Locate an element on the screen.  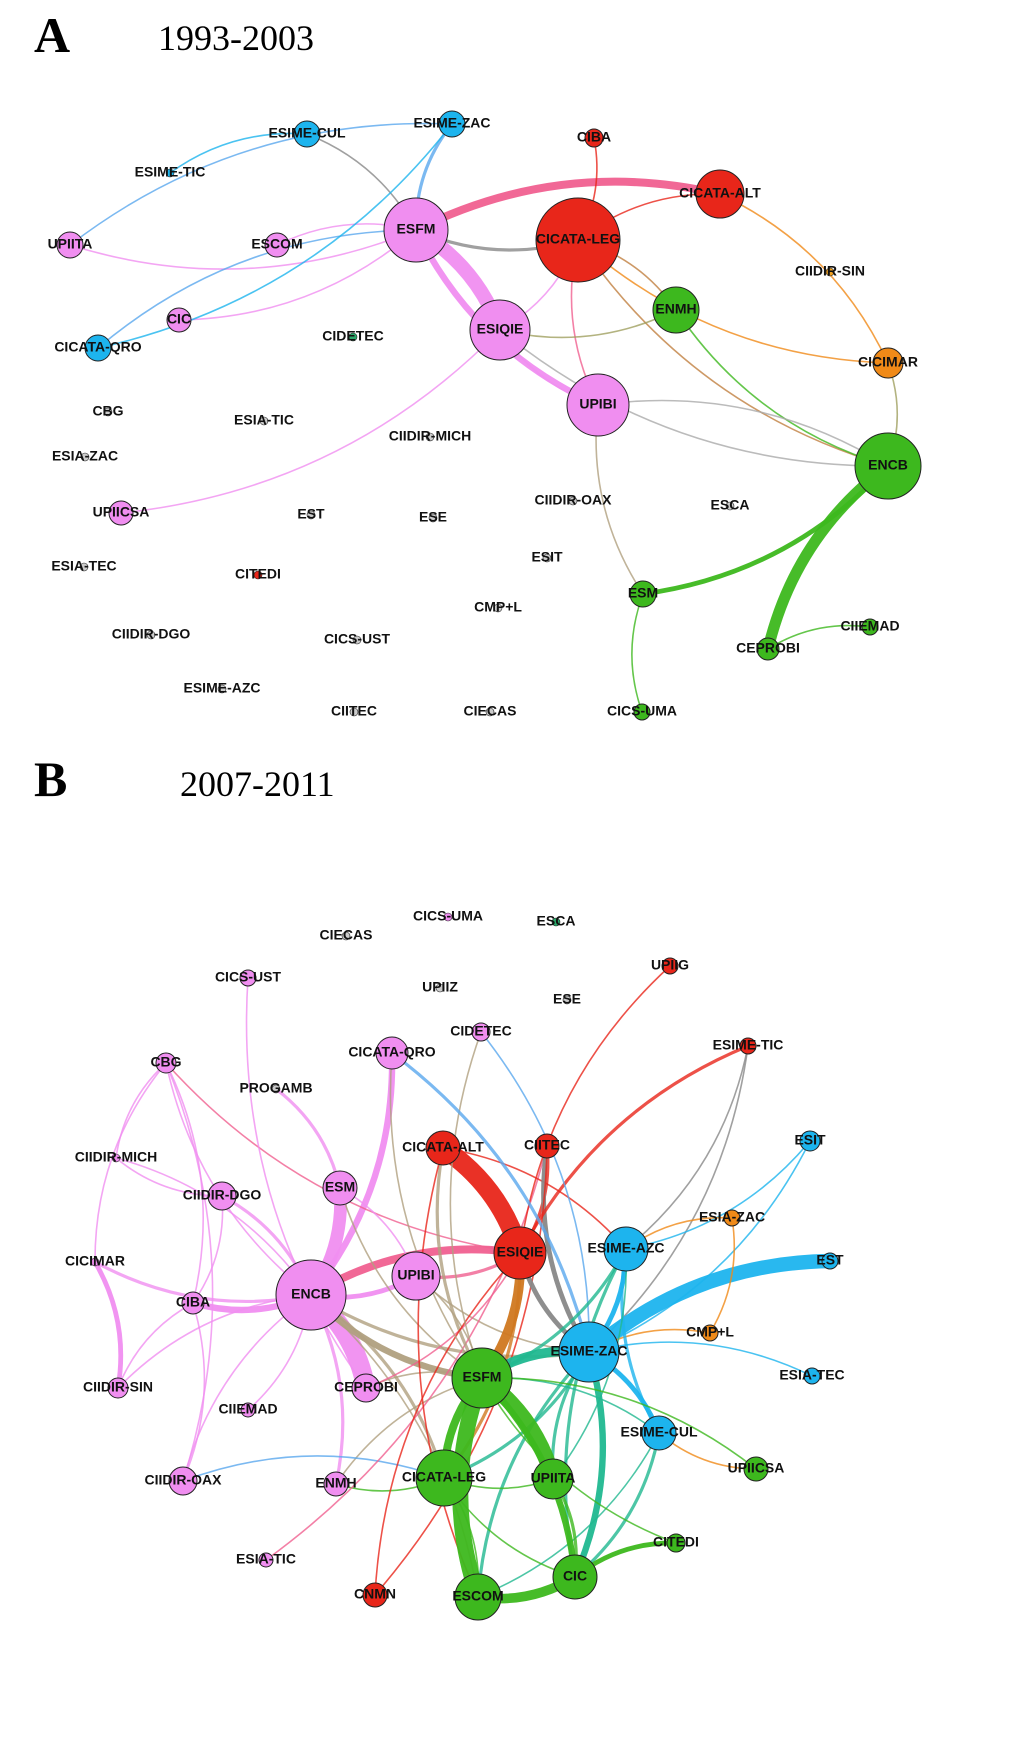
edge-esfm-cic is located at coordinates (297, 275).